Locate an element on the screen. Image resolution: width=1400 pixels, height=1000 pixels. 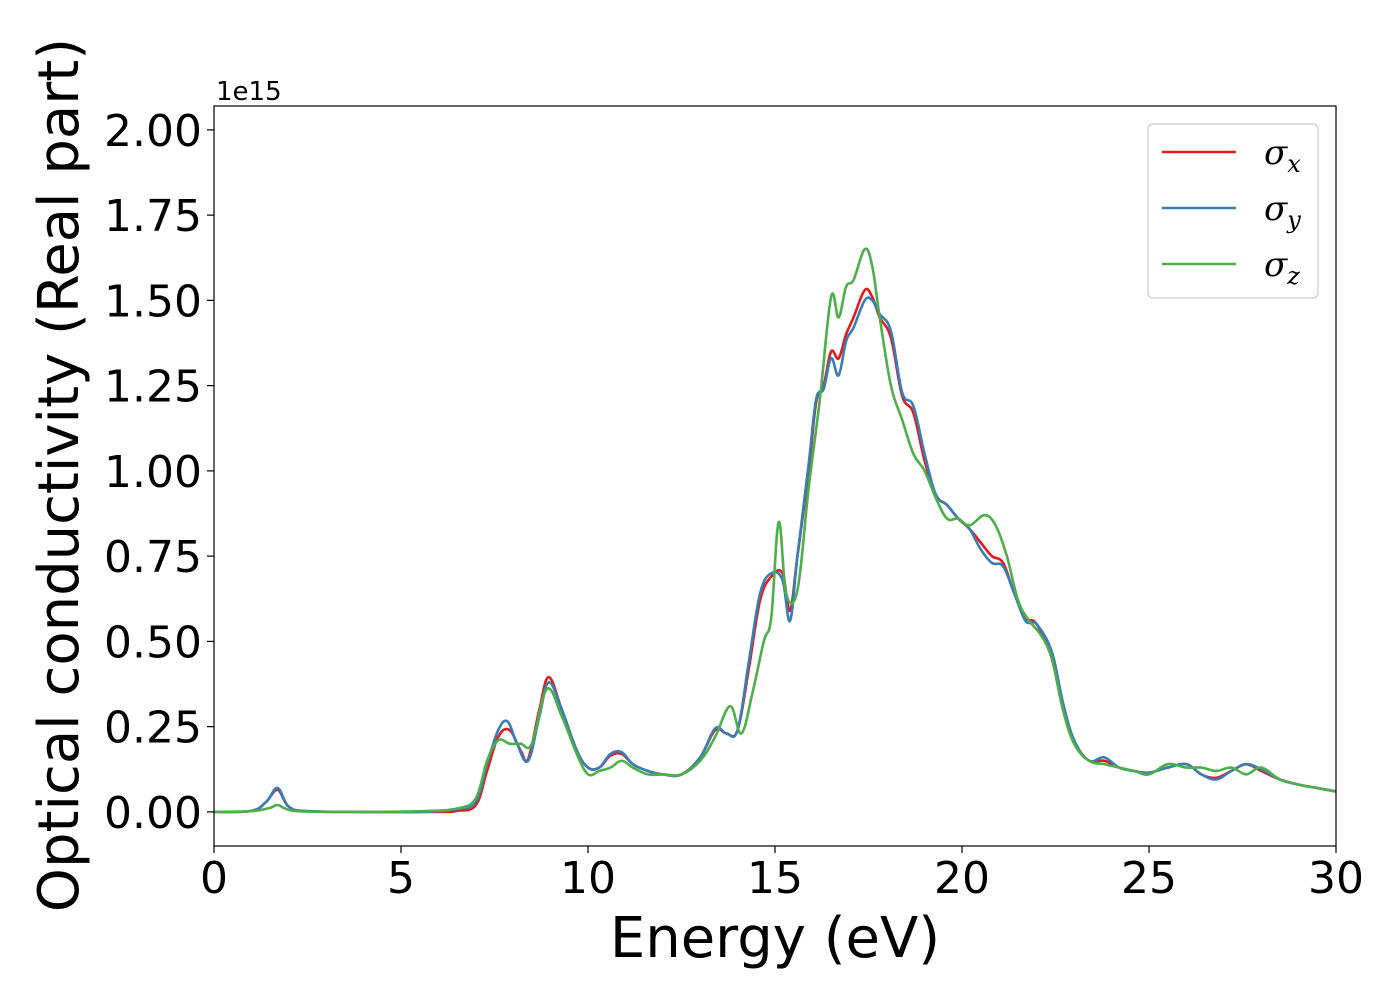
y-tick-label: 1.00 is located at coordinates (153, 472).